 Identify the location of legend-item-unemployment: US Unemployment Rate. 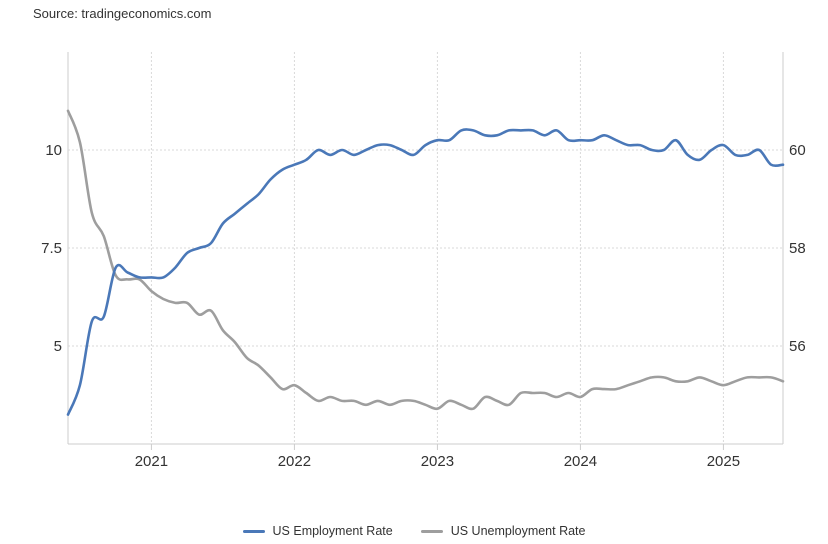
(503, 531).